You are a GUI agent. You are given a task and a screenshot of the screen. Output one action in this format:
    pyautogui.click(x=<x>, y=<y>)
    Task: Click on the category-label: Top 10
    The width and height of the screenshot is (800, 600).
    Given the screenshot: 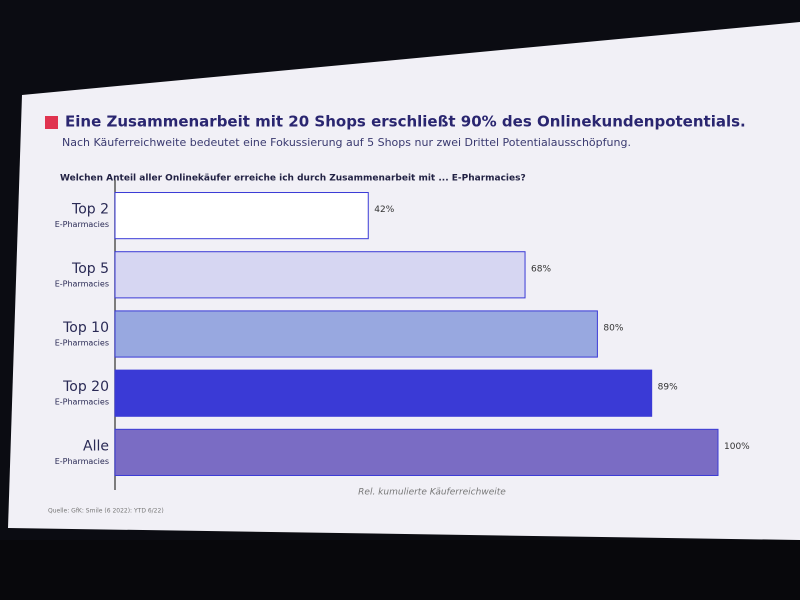 What is the action you would take?
    pyautogui.click(x=85, y=328)
    